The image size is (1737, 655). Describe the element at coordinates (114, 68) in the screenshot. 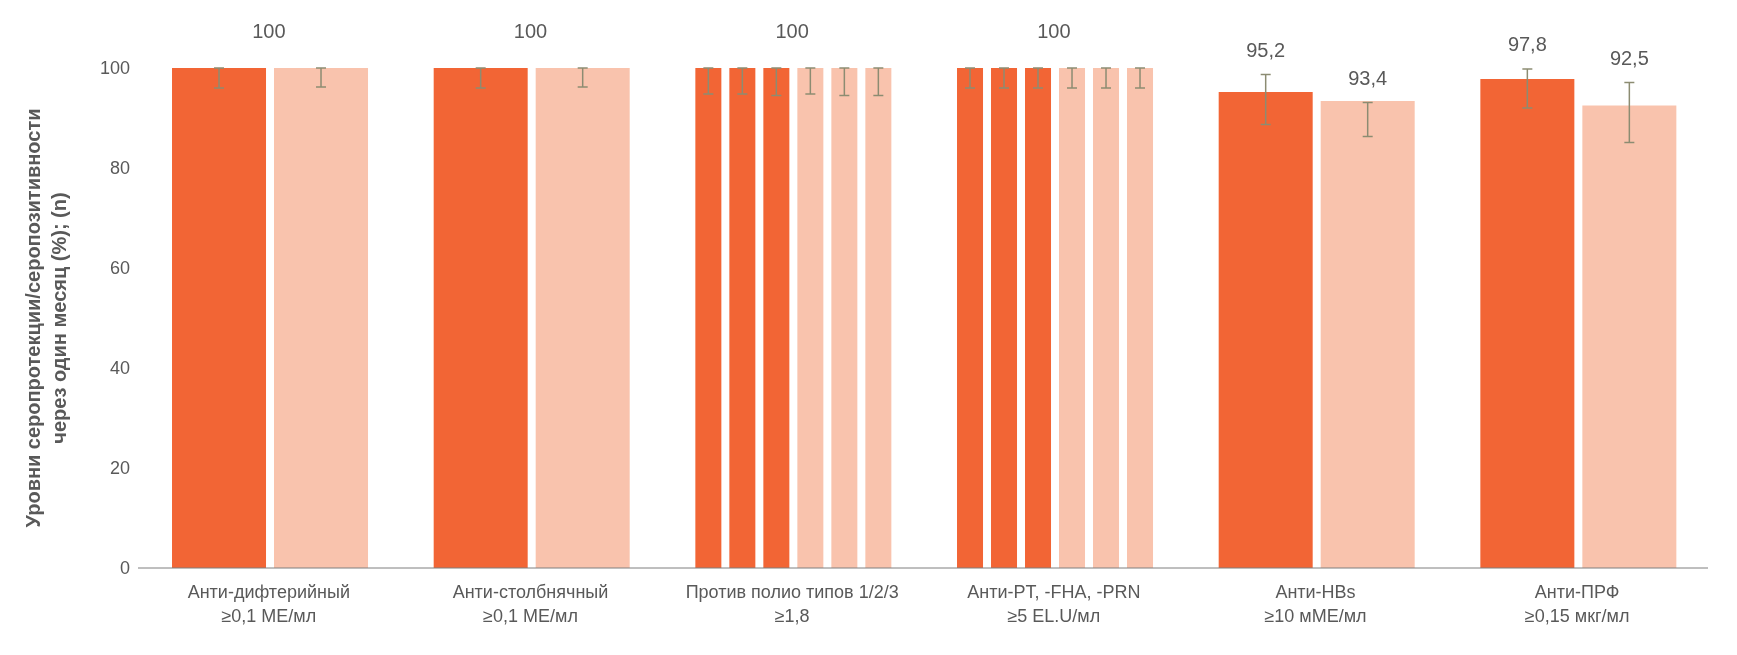

I see `y-tick-label: 100` at that location.